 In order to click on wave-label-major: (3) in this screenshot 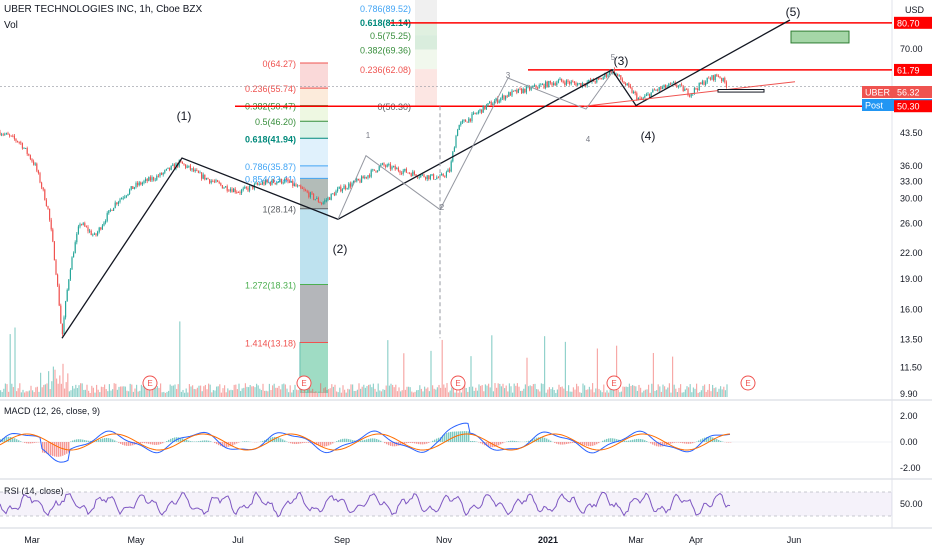, I will do `click(621, 61)`.